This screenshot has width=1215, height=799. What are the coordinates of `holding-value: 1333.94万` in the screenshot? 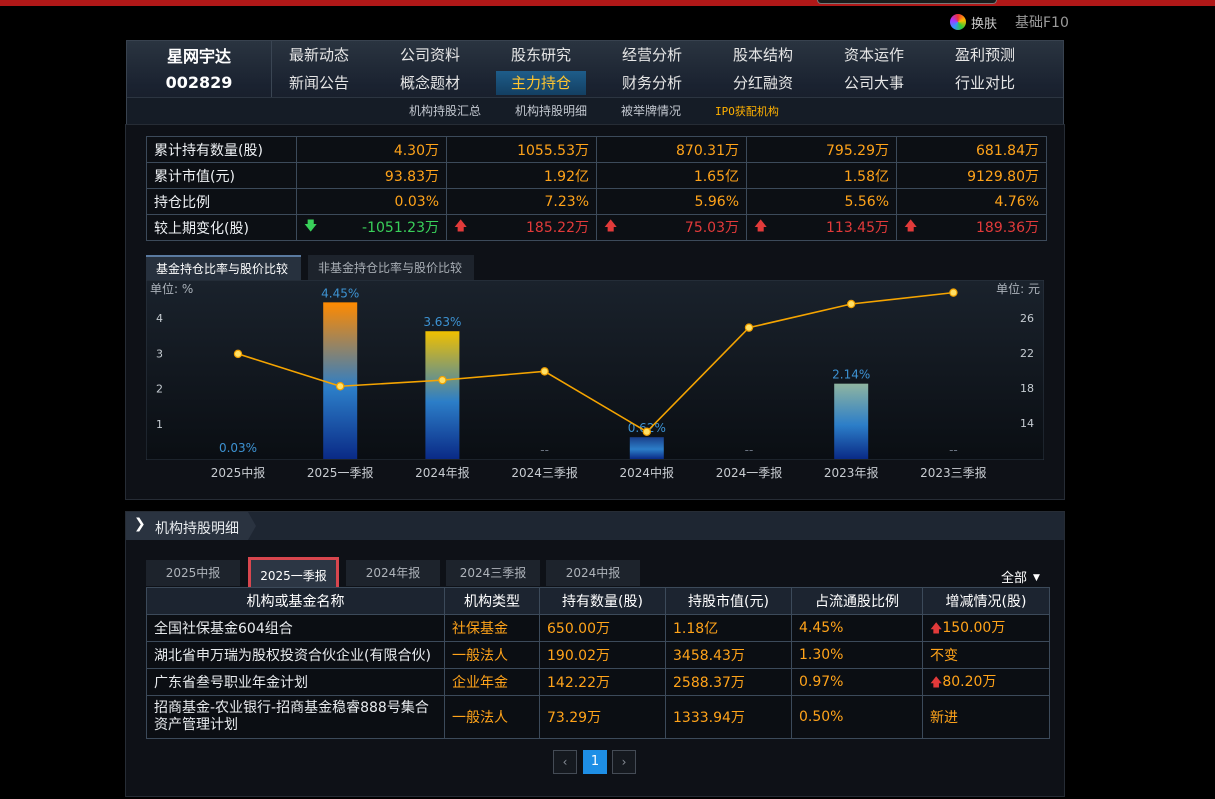 It's located at (728, 717).